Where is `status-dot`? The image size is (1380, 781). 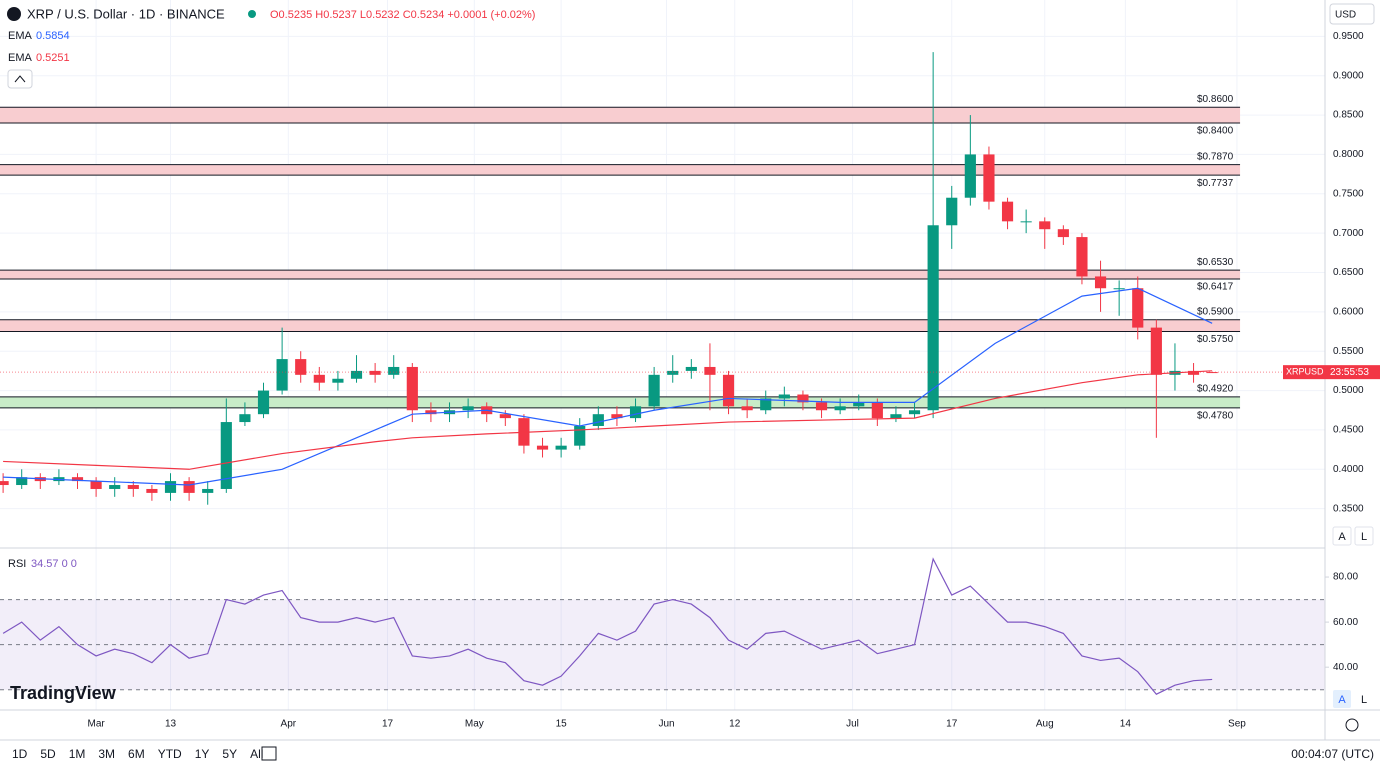 status-dot is located at coordinates (252, 14).